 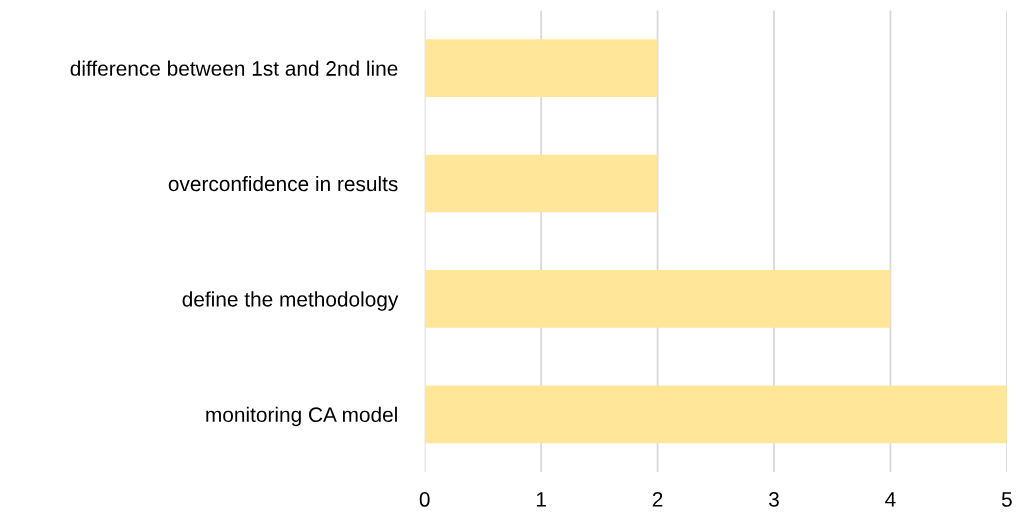 I want to click on x-tick-label: 5, so click(x=1006, y=499).